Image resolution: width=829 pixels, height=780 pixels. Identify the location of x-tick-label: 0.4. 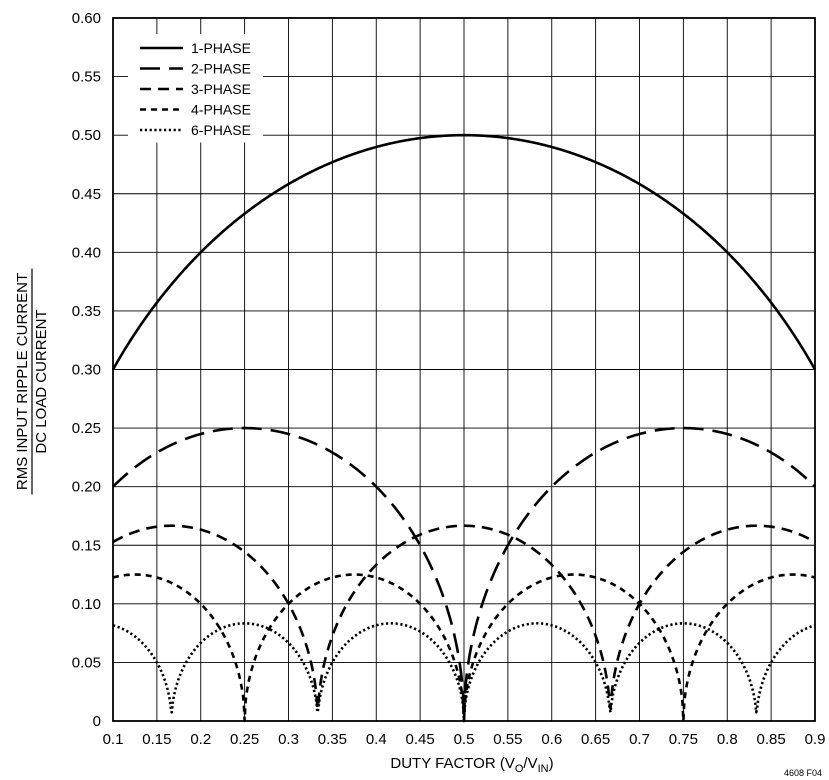
(376, 739).